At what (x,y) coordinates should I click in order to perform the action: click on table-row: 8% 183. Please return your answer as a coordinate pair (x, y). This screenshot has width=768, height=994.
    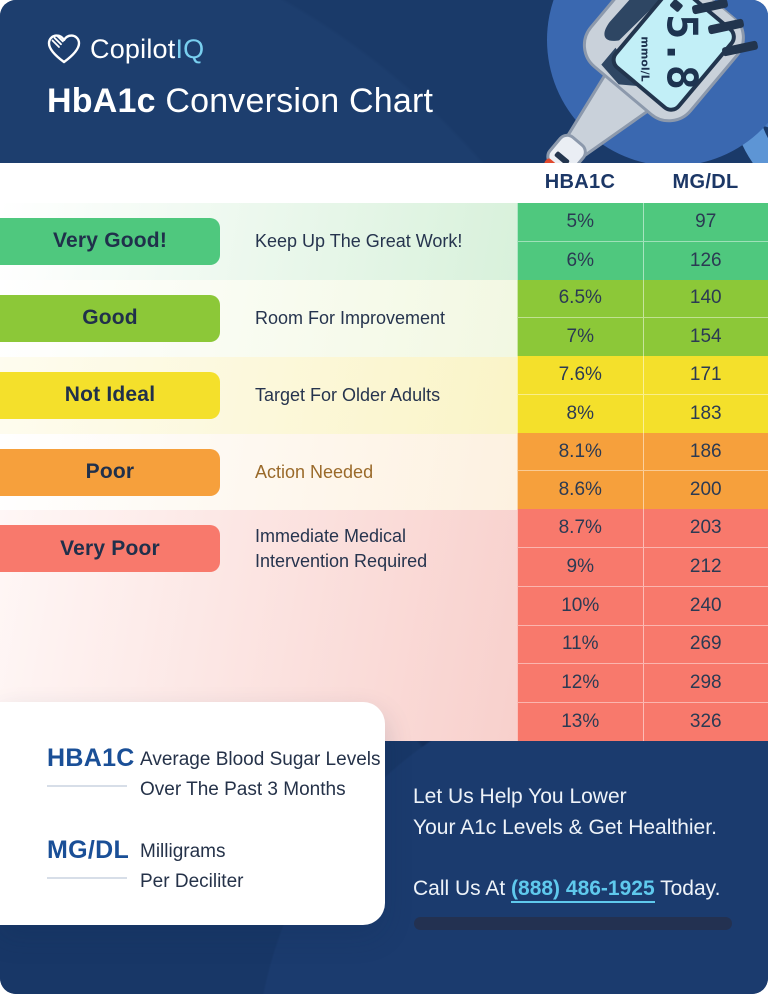
    Looking at the image, I should click on (642, 413).